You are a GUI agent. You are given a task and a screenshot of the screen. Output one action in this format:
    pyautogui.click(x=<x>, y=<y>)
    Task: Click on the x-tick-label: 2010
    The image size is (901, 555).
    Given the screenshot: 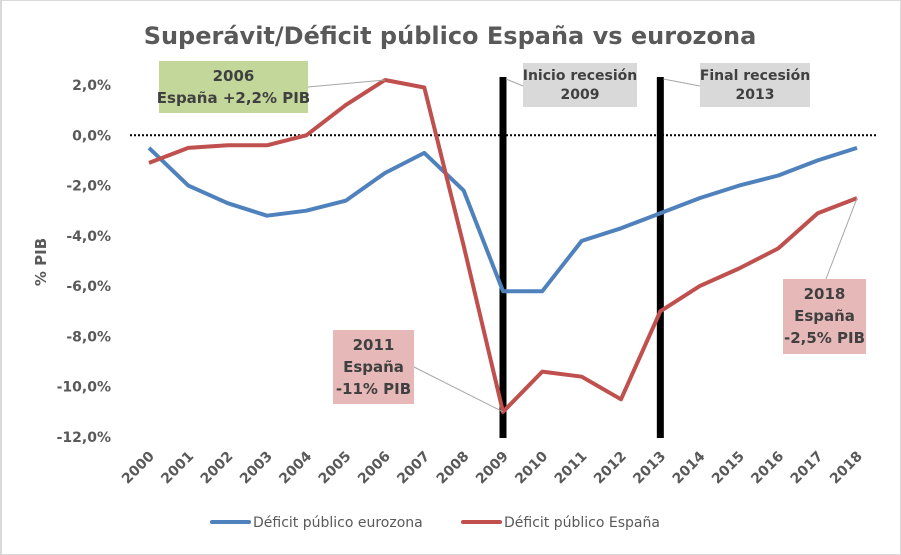 What is the action you would take?
    pyautogui.click(x=531, y=467)
    